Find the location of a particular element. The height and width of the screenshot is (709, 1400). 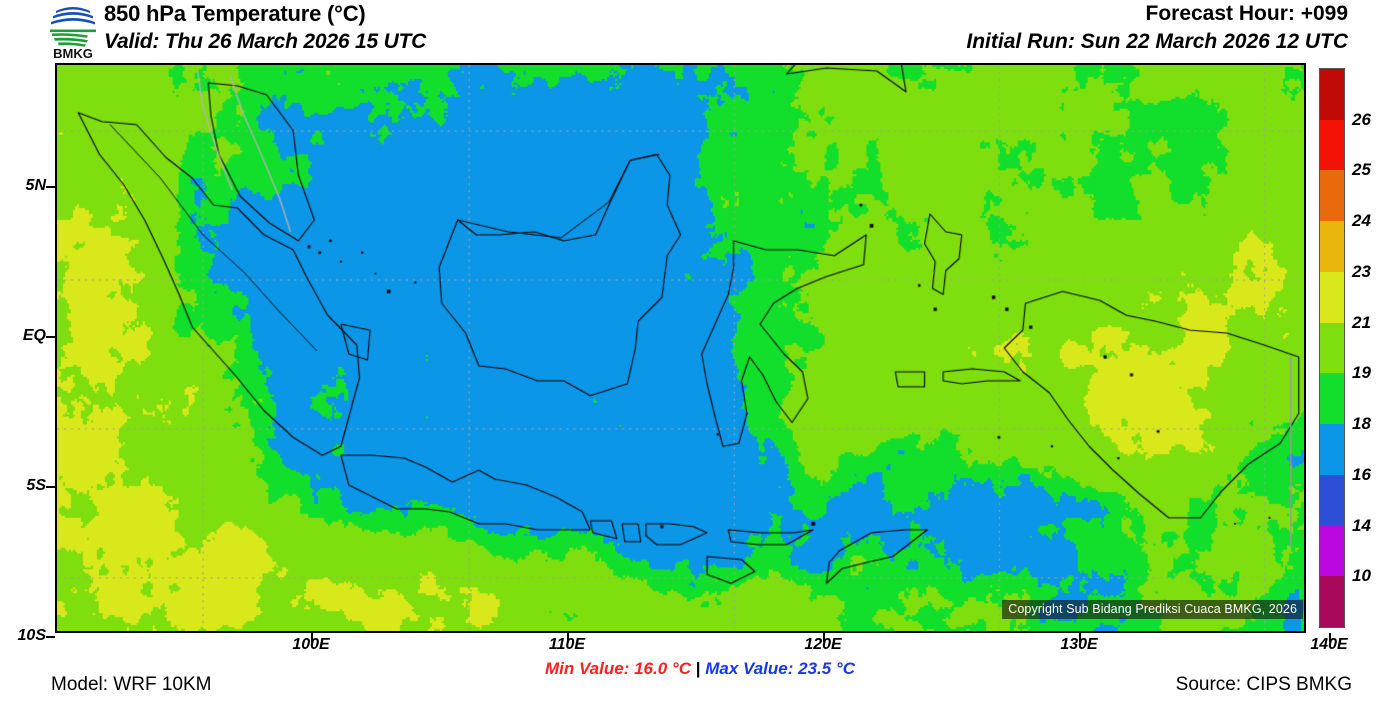

colorbar-tick-label: 24 is located at coordinates (1361, 221).